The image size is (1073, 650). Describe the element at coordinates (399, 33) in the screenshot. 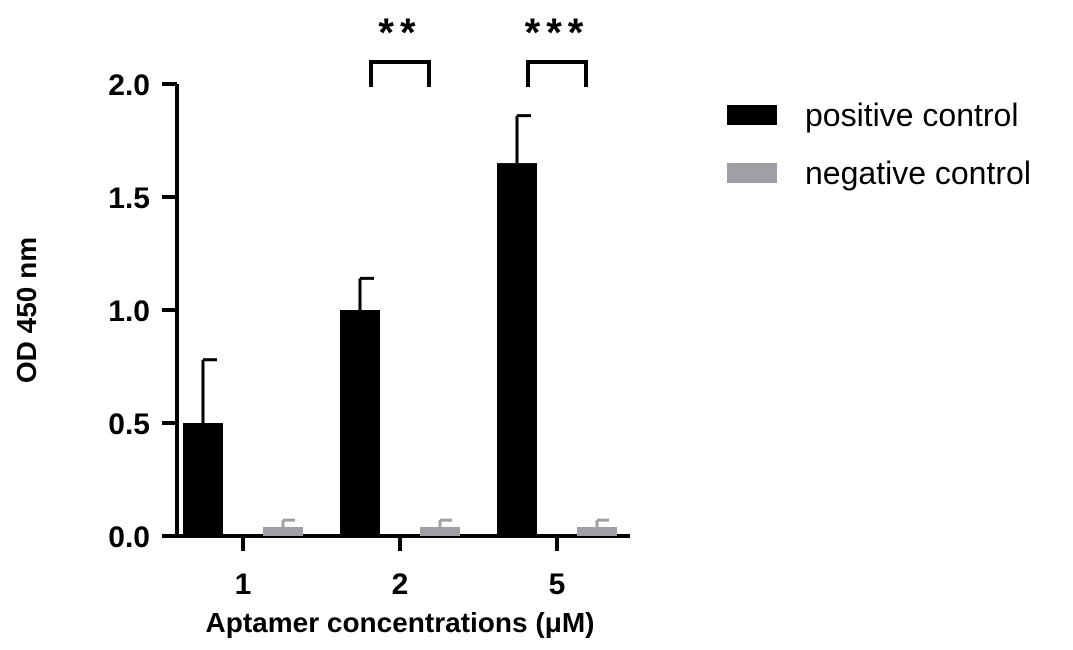

I see `significance-label: **` at that location.